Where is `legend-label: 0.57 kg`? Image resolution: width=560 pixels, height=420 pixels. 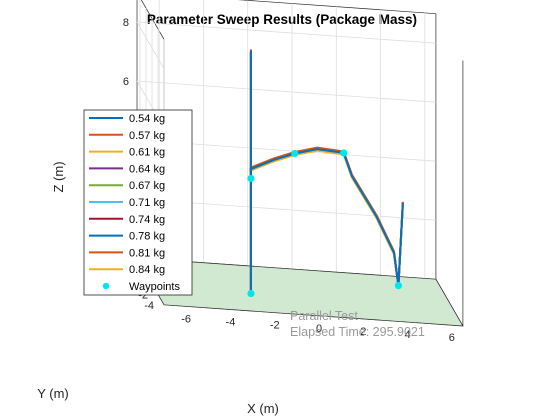 legend-label: 0.57 kg is located at coordinates (147, 136).